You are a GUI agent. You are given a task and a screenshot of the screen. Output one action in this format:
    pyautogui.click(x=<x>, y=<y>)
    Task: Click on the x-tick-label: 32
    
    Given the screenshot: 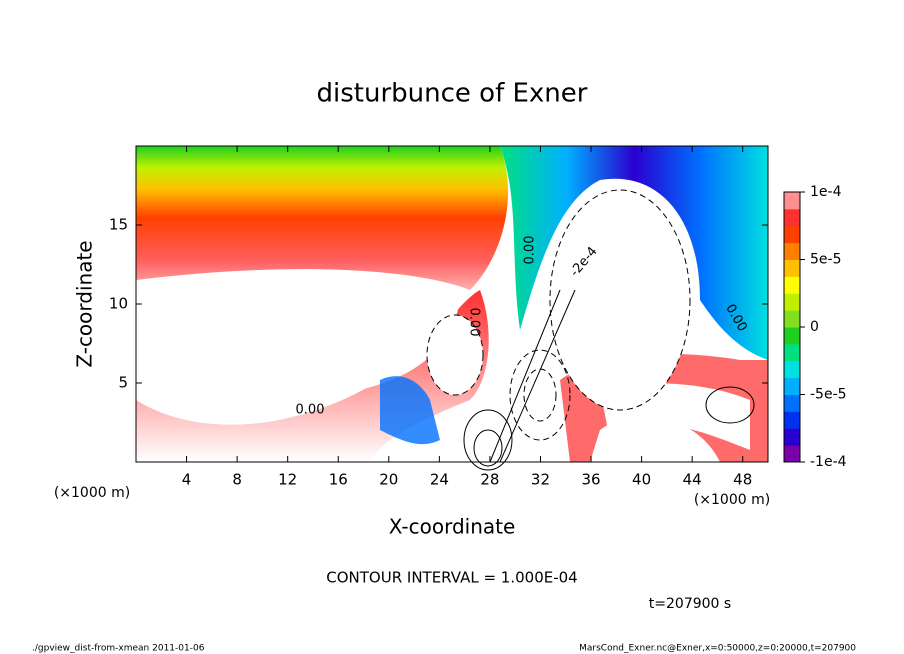 What is the action you would take?
    pyautogui.click(x=540, y=480)
    